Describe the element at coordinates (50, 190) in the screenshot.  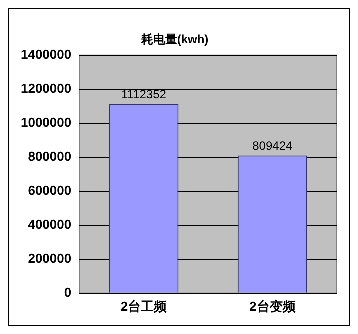
I see `y-tick-label: 600000` at that location.